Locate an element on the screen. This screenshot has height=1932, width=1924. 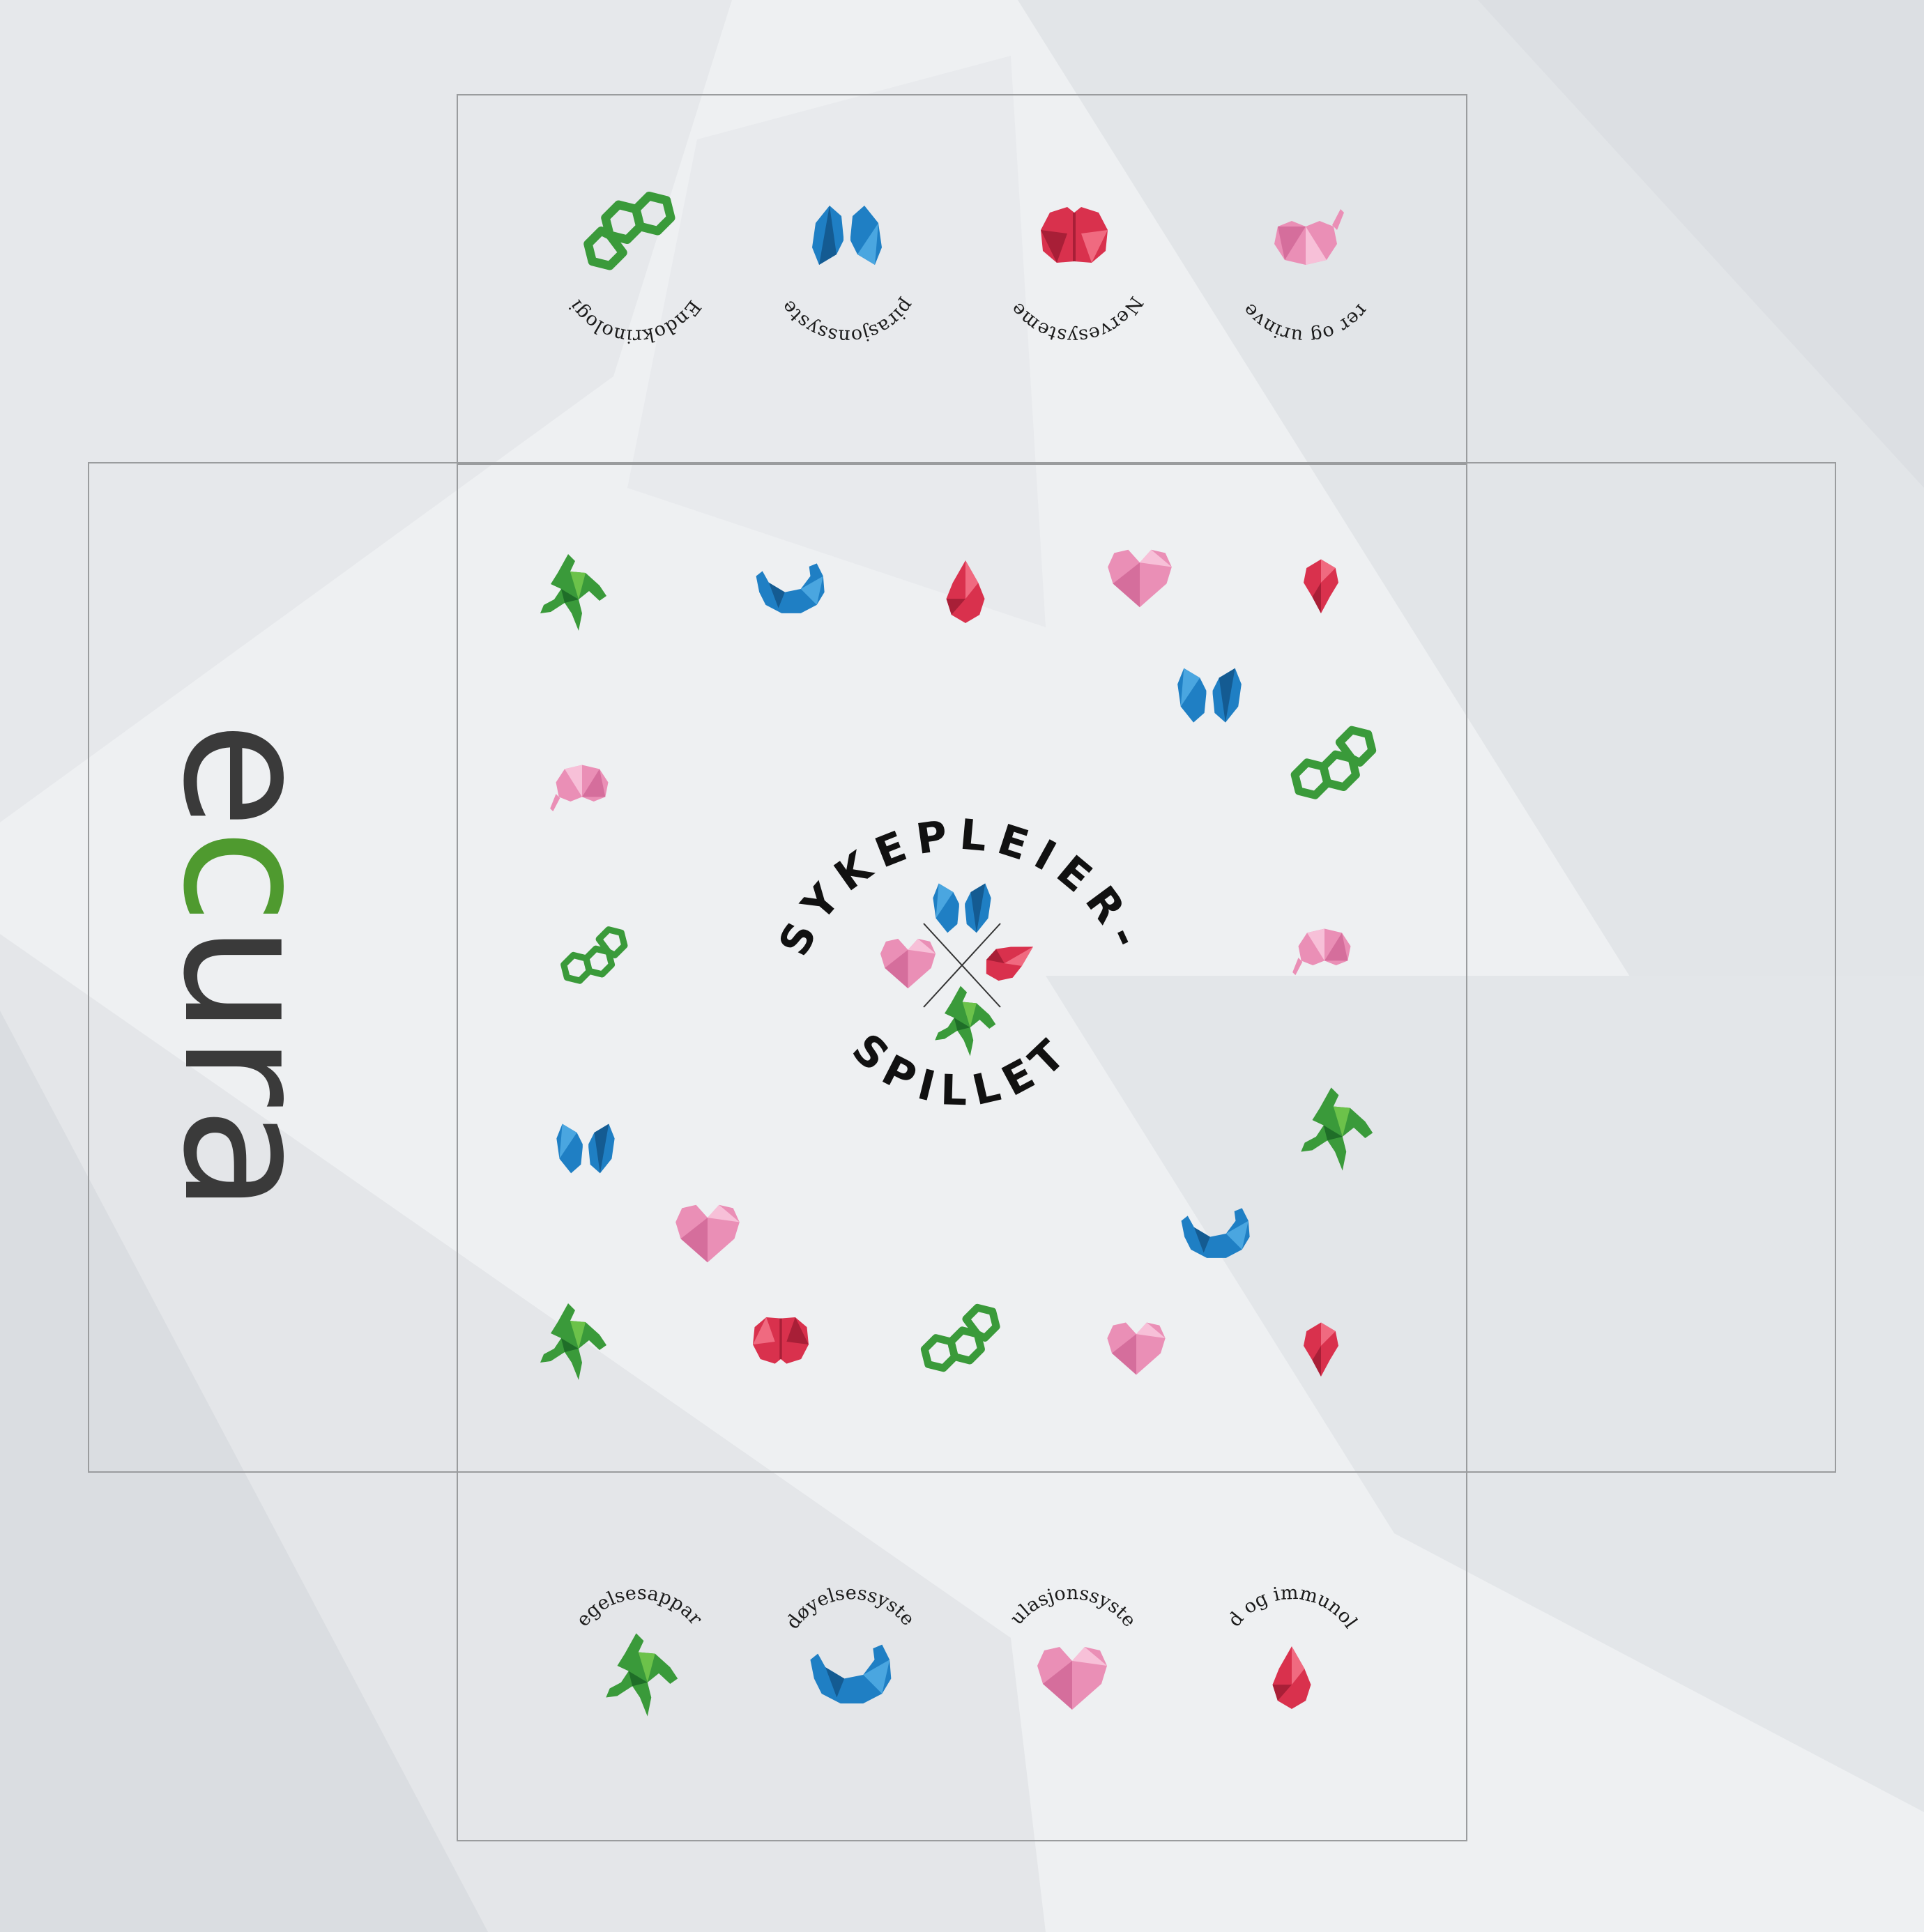
logo-text-e: e is located at coordinates (246, 775).